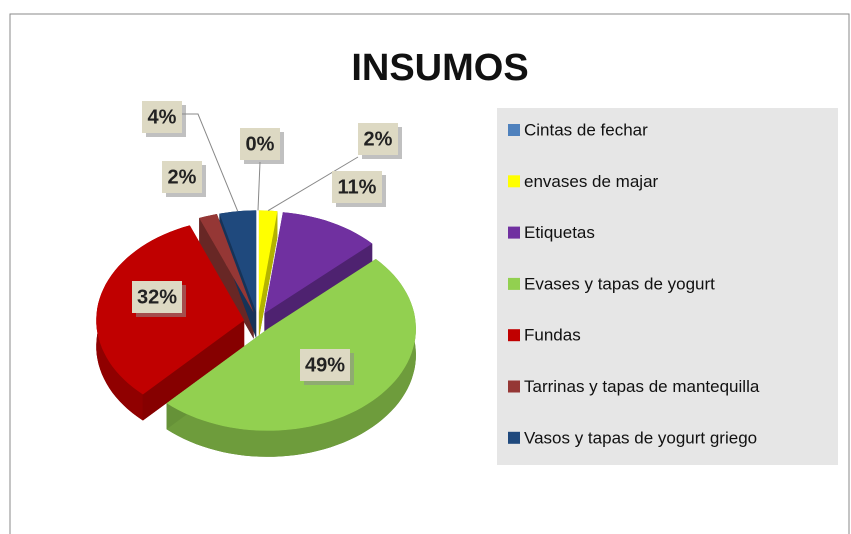 This screenshot has width=851, height=534. I want to click on data-label: 49%, so click(325, 365).